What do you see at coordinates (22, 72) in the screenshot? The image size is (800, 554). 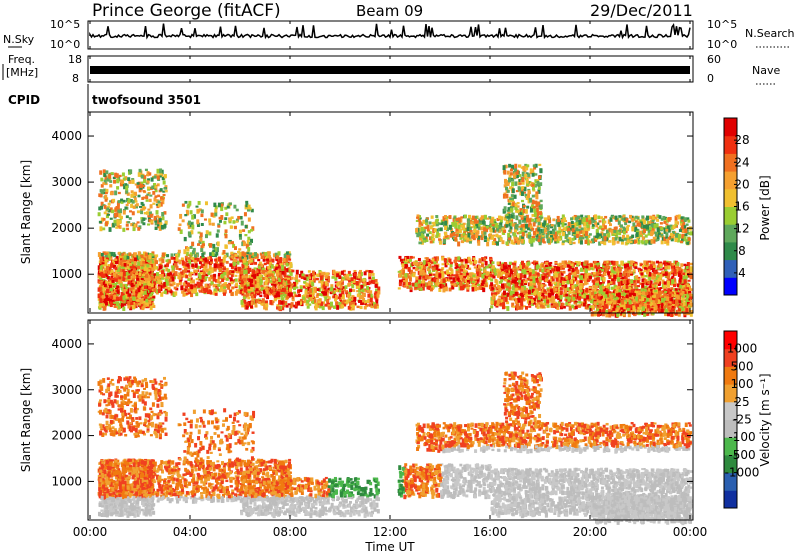 I see `freq-unit: [MHz]` at bounding box center [22, 72].